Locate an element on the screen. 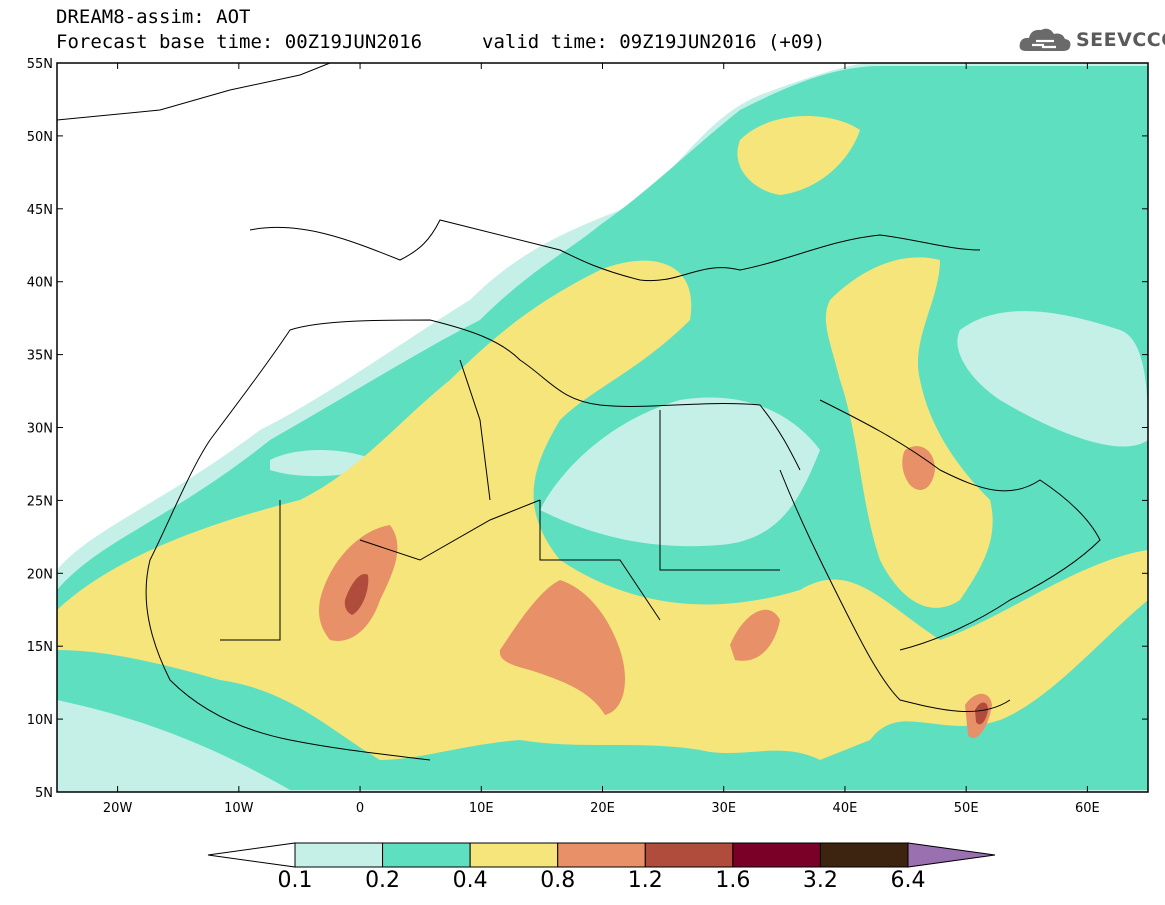 Image resolution: width=1165 pixels, height=905 pixels. coastline-north-africa is located at coordinates (475, 440).